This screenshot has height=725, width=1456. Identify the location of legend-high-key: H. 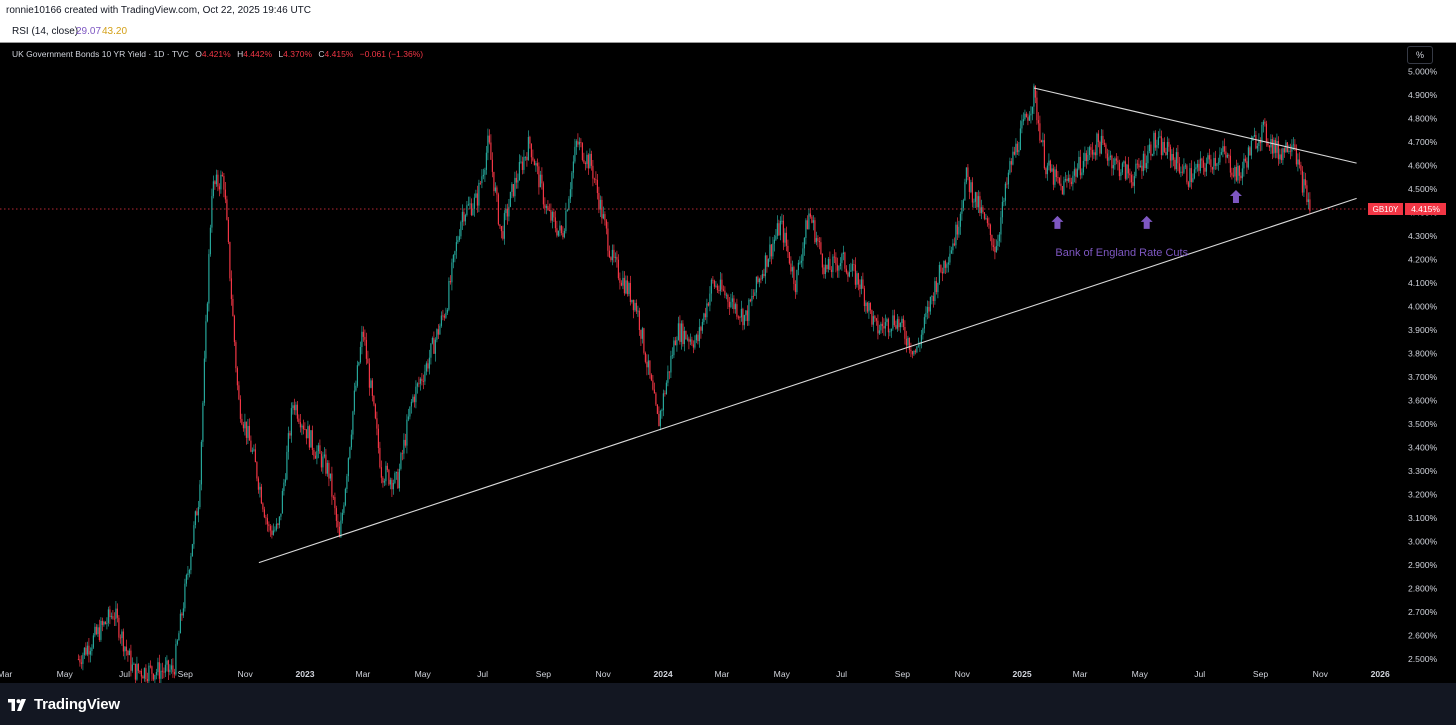
(240, 54).